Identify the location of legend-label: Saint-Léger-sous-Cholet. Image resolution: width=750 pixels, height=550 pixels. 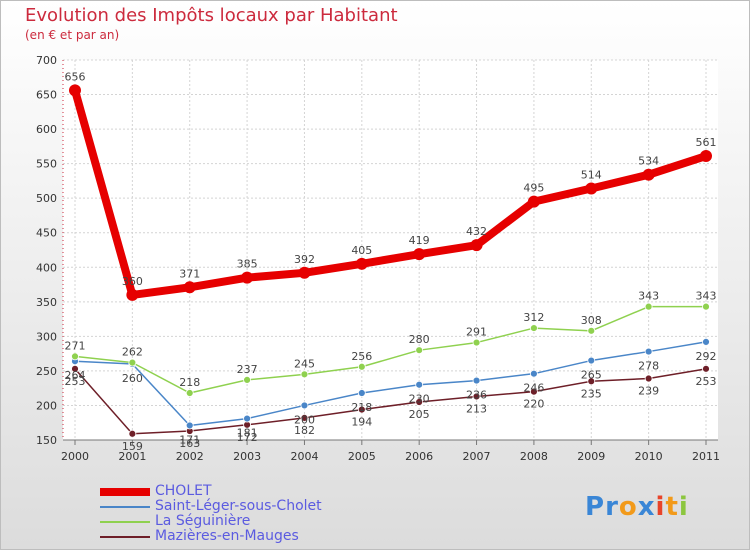
(238, 506).